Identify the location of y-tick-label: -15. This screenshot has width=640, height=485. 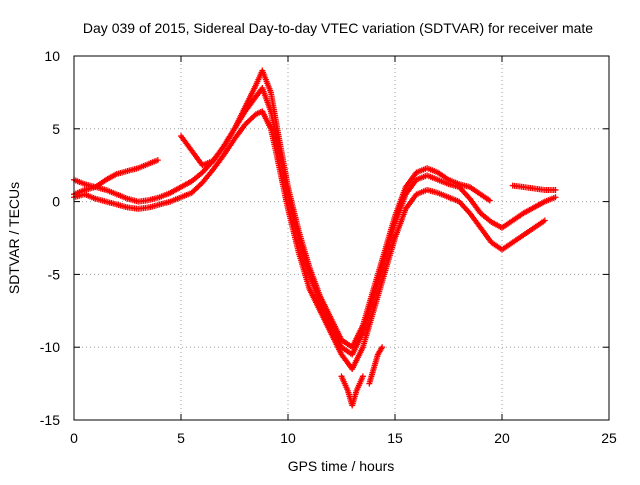
(50, 420).